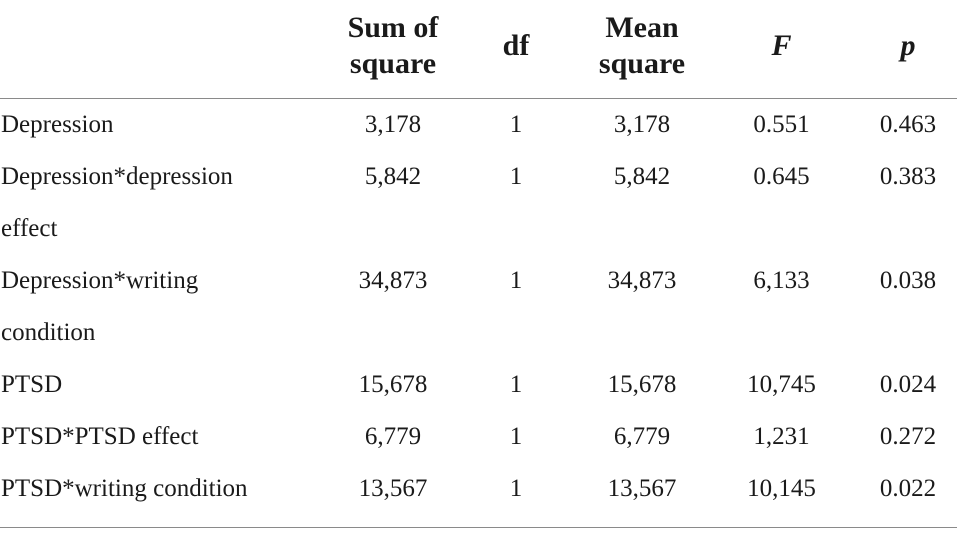 This screenshot has width=957, height=535. Describe the element at coordinates (642, 63) in the screenshot. I see `header-mean-square-line2: square` at that location.